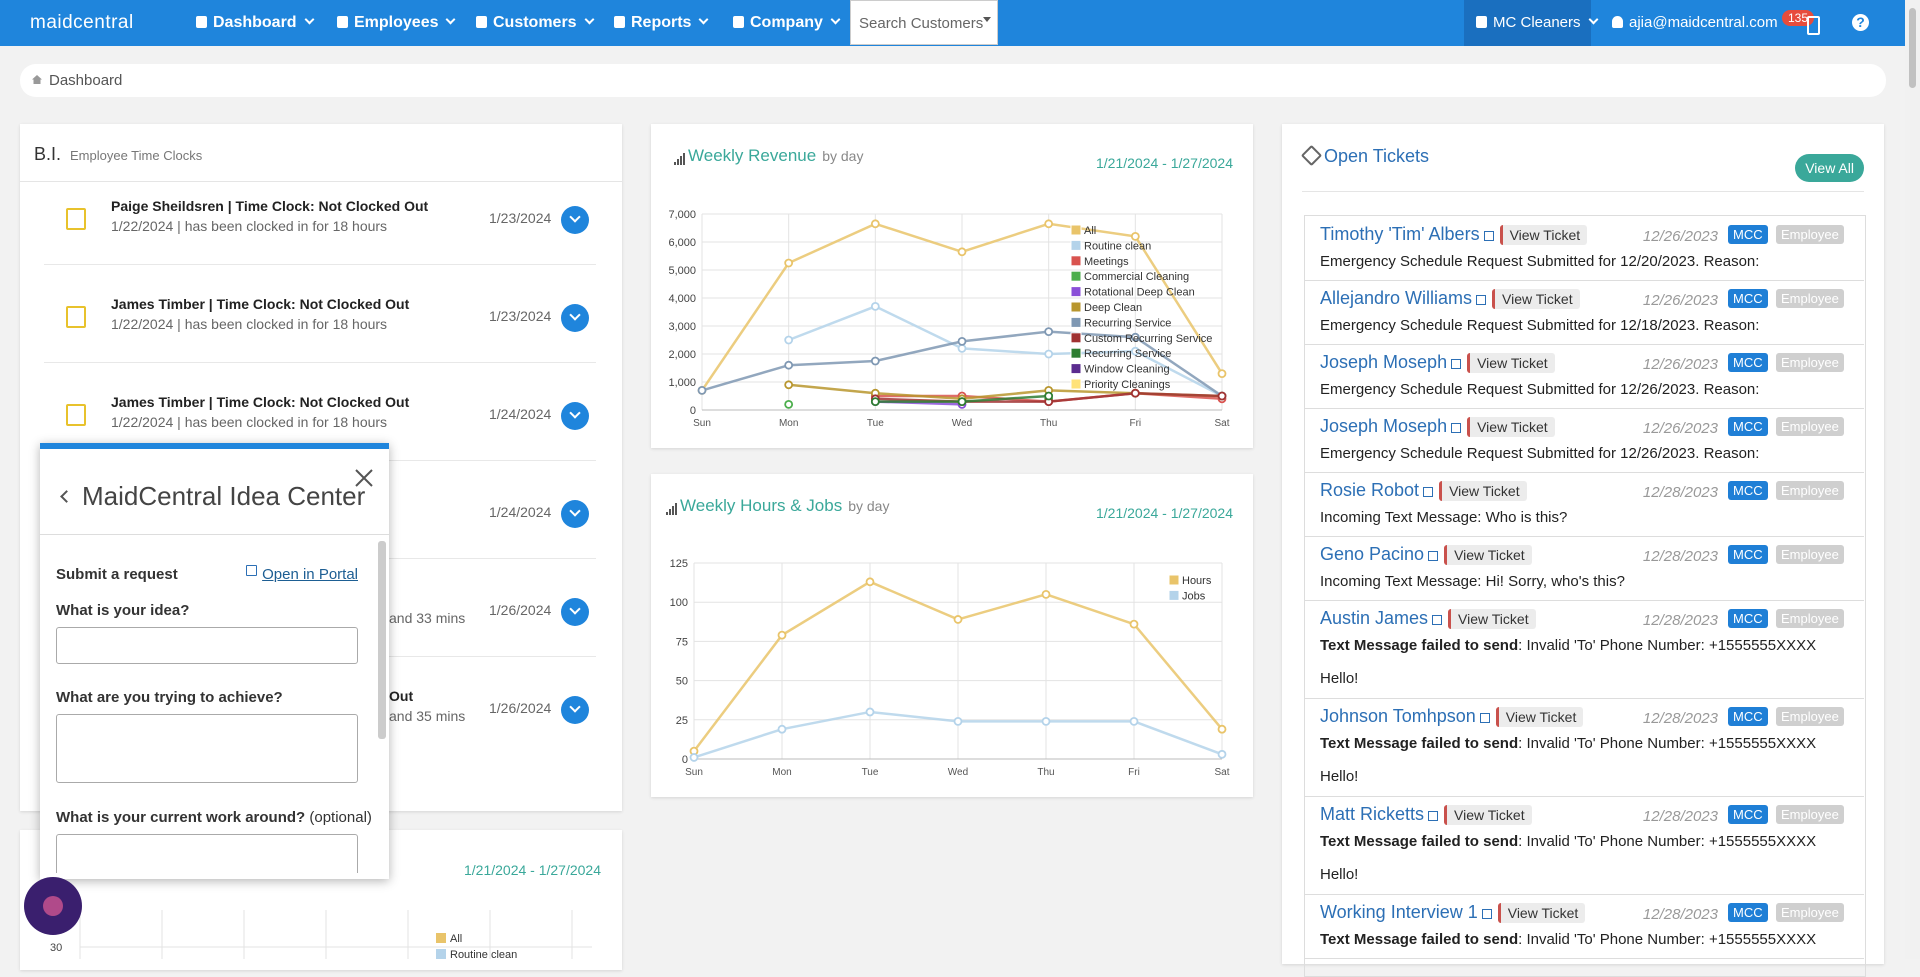 The image size is (1920, 977). What do you see at coordinates (1419, 841) in the screenshot?
I see `message-bold: Text Message failed to send` at bounding box center [1419, 841].